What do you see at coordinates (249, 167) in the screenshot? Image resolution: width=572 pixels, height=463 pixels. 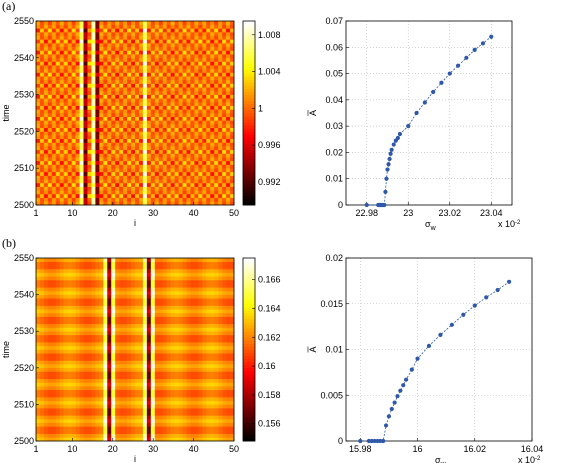 I see `colorbar-step` at bounding box center [249, 167].